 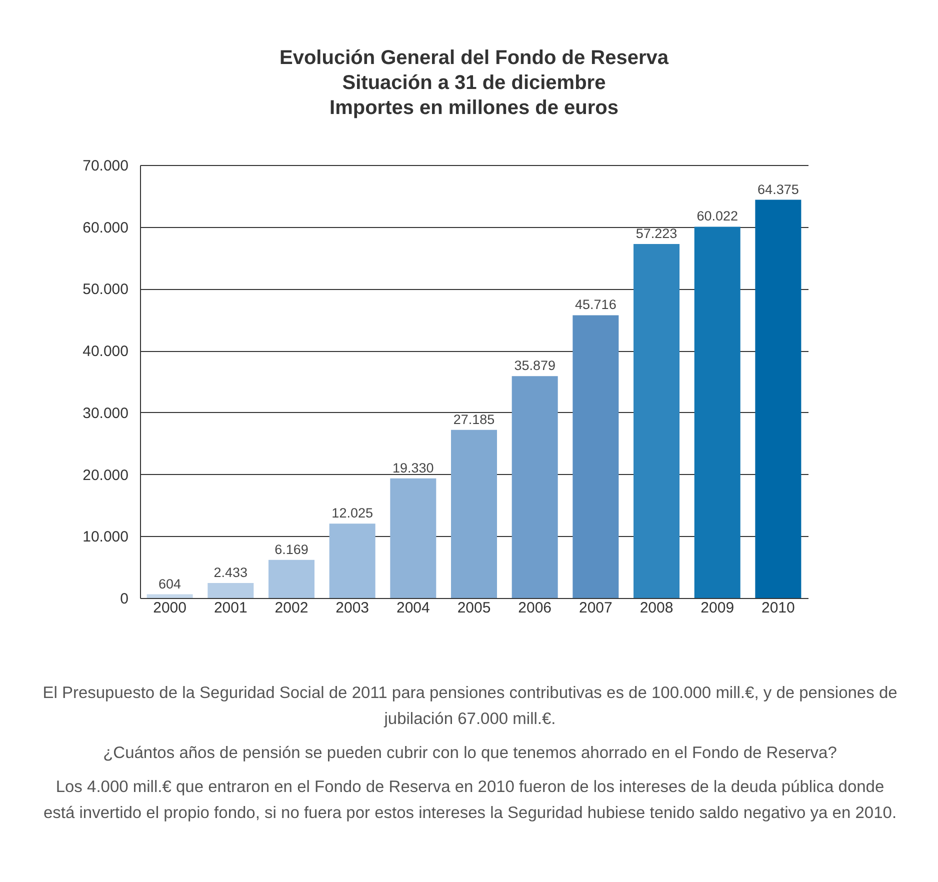 What do you see at coordinates (105, 413) in the screenshot?
I see `y-tick-label: 30.000` at bounding box center [105, 413].